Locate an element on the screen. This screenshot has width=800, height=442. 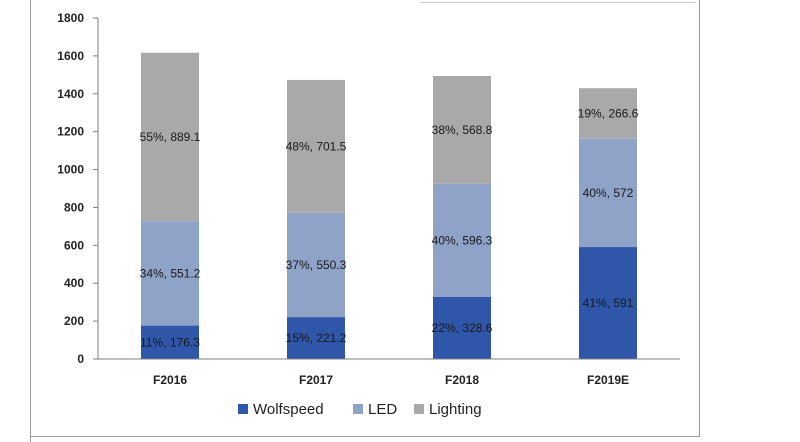
y-tick-label: 1200 is located at coordinates (70, 132).